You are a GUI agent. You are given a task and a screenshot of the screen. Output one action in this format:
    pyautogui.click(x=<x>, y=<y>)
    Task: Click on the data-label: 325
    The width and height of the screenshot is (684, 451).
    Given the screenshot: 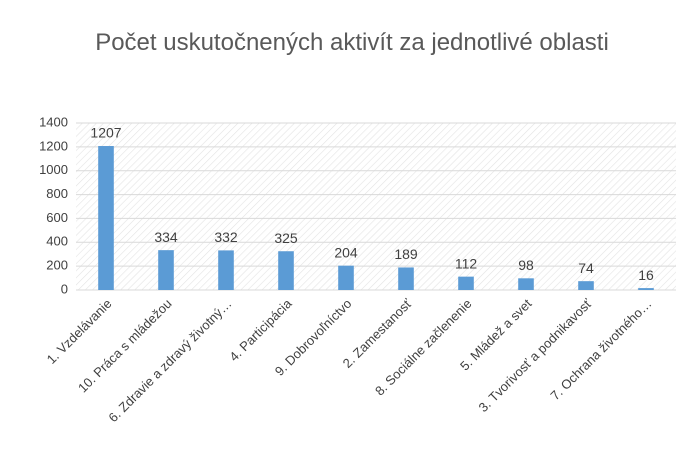 What is the action you would take?
    pyautogui.click(x=286, y=238)
    